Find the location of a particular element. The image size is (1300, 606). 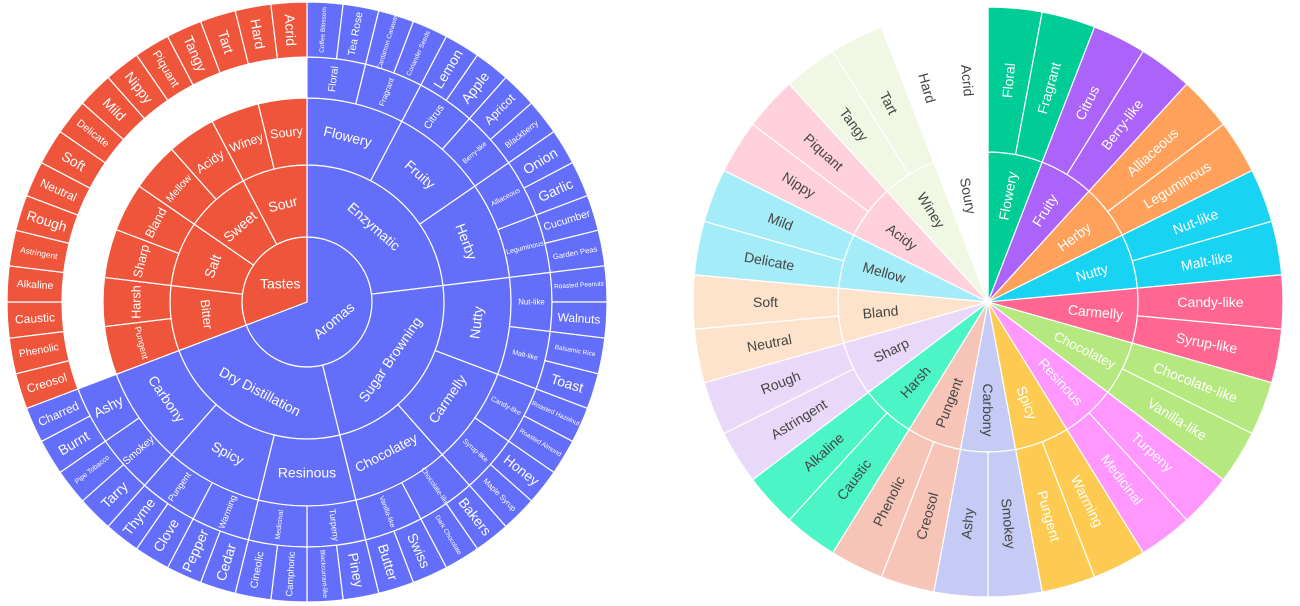

sunburst-segment-smokey is located at coordinates (1015, 523).